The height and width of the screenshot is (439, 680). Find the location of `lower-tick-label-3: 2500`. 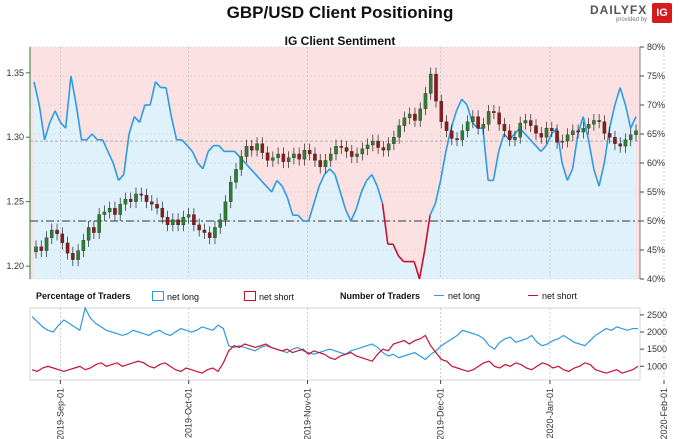

lower-tick-label-3: 2500 is located at coordinates (657, 315).